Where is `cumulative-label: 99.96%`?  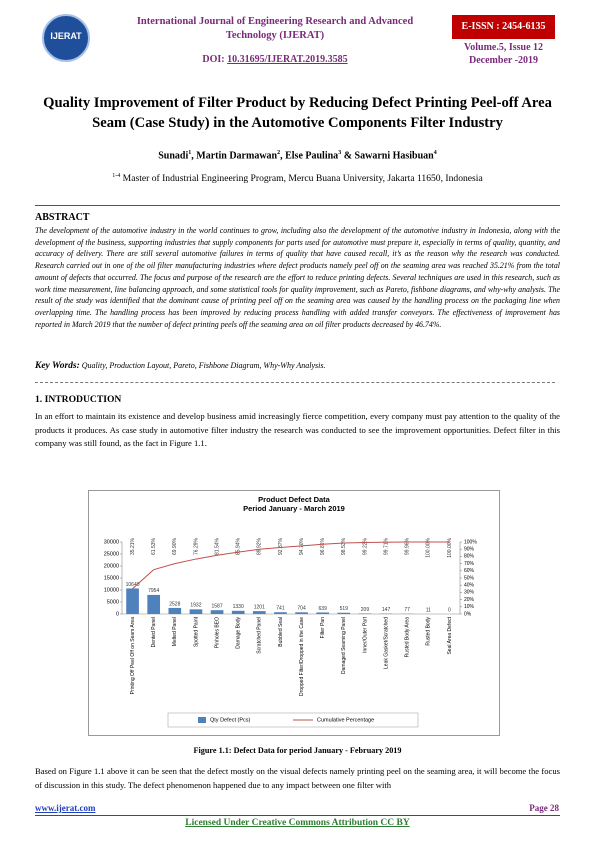
cumulative-label: 99.96% is located at coordinates (408, 546).